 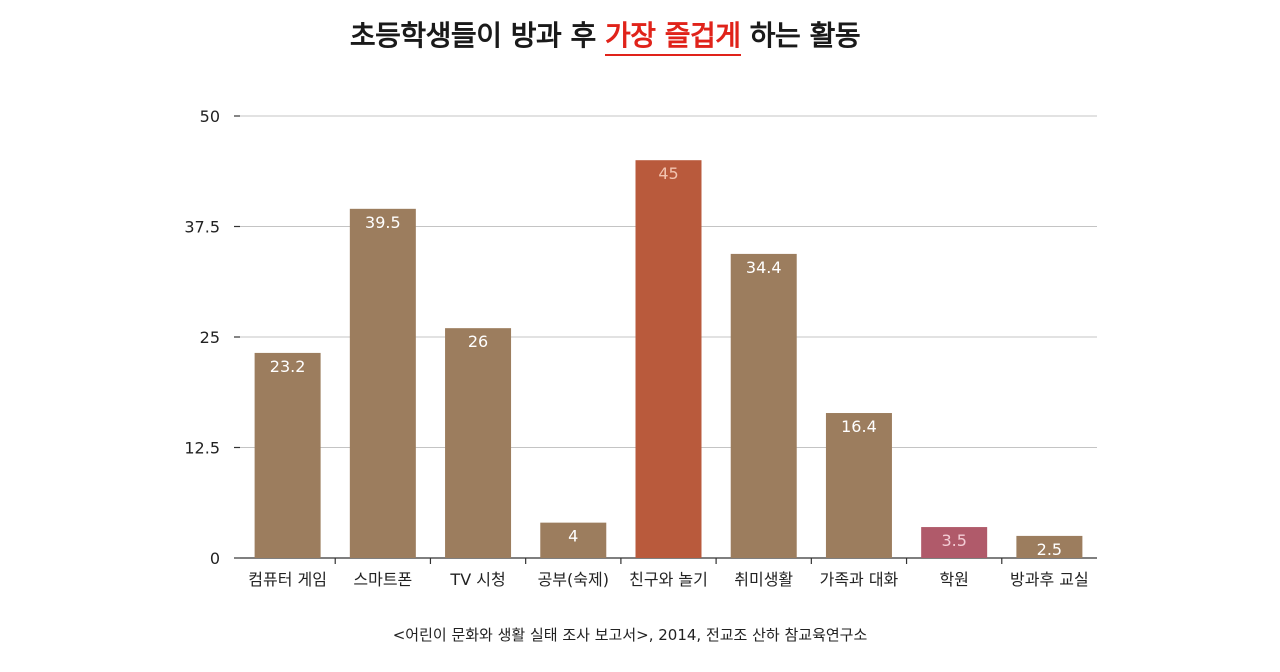 What do you see at coordinates (668, 173) in the screenshot?
I see `bar-value-label: 45` at bounding box center [668, 173].